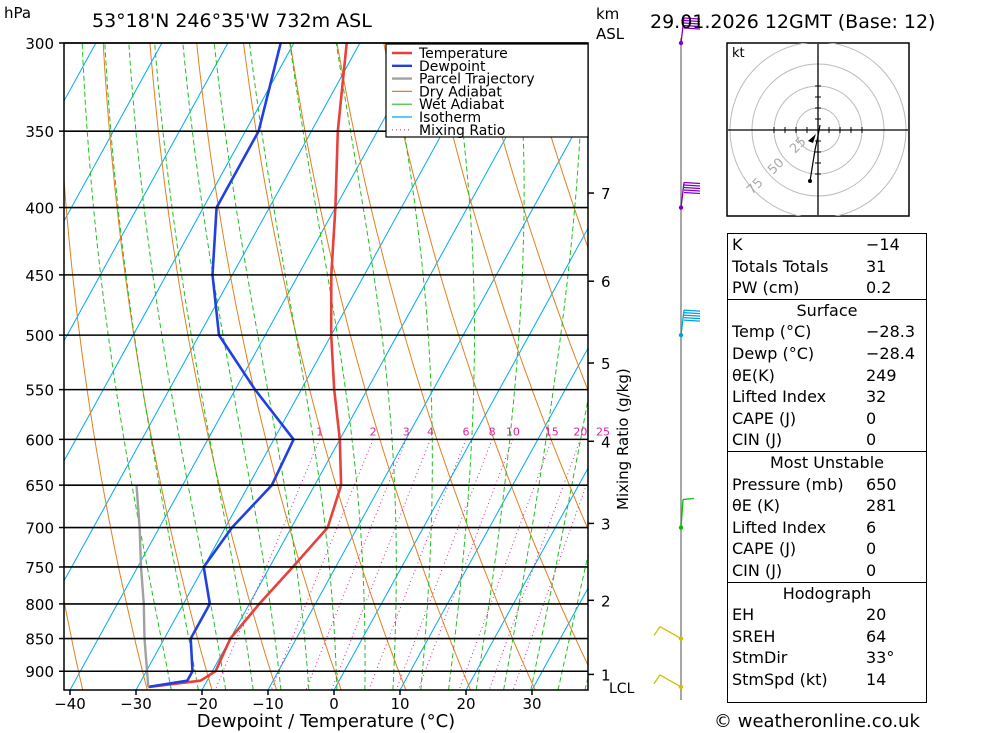 Image resolution: width=1000 pixels, height=733 pixels. Describe the element at coordinates (876, 679) in the screenshot. I see `index-value: 14` at that location.